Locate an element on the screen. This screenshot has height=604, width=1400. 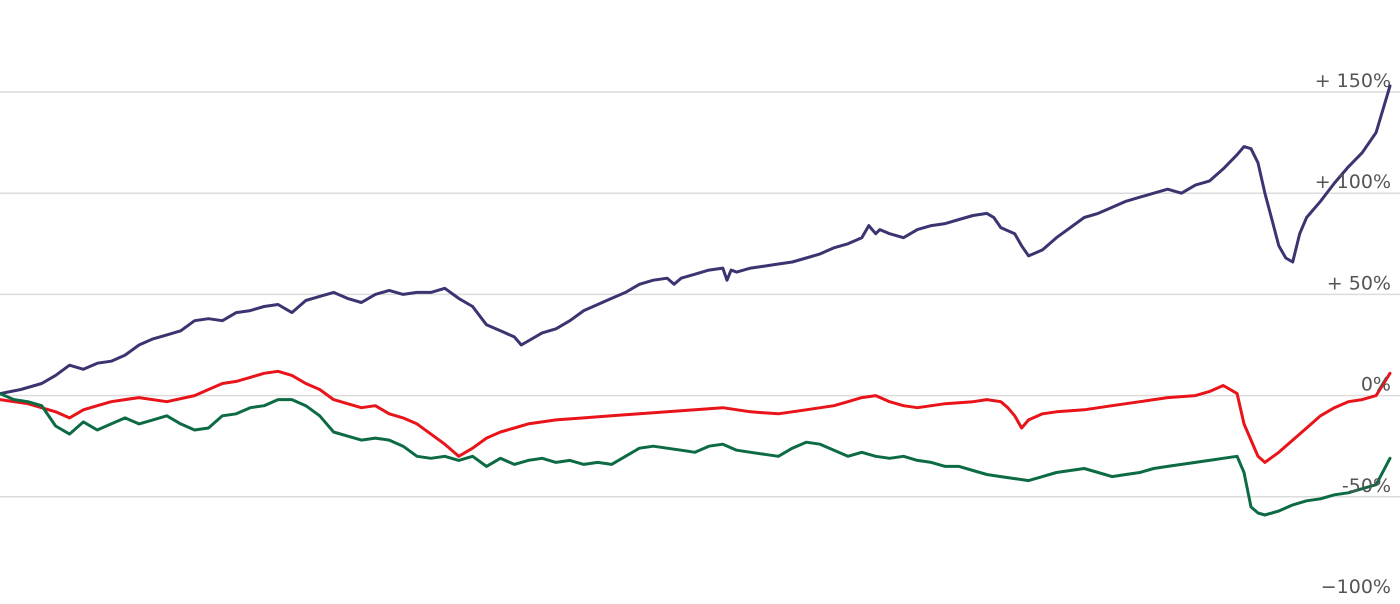
y-axis-labels: + 150% + 100% + 50% 0% -50% −100% is located at coordinates (1353, 334).